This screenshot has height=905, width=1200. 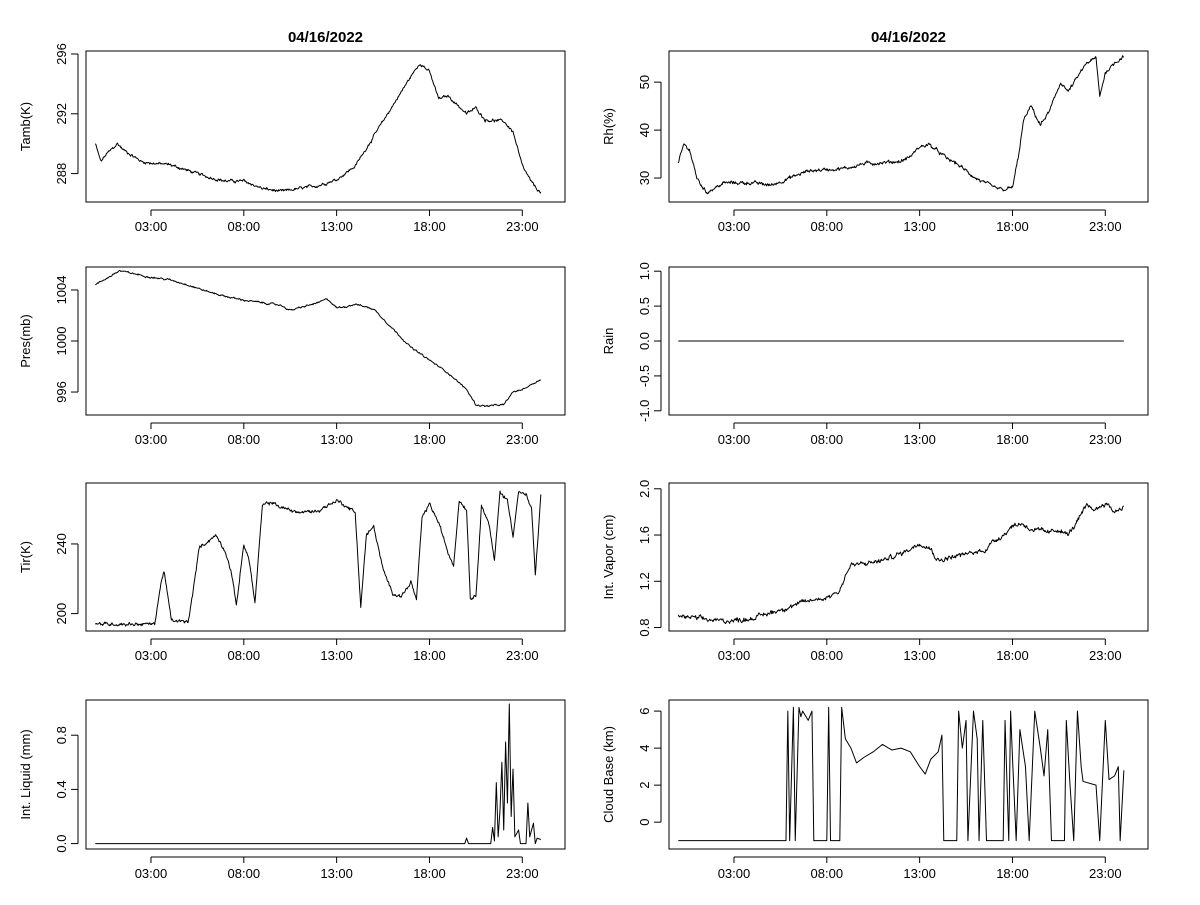 What do you see at coordinates (325, 37) in the screenshot?
I see `plot-title-tamb-k: 04/16/2022` at bounding box center [325, 37].